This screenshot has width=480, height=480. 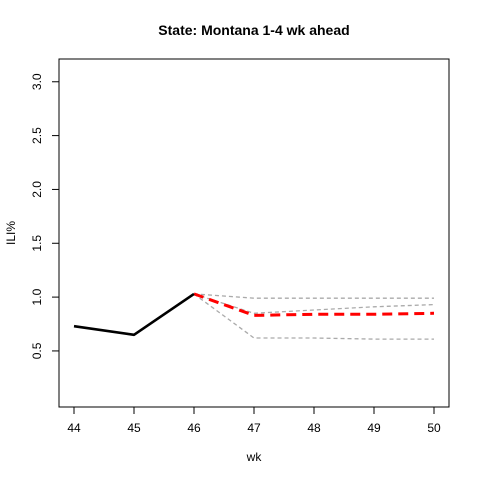 What do you see at coordinates (254, 457) in the screenshot?
I see `x-axis-label: wk` at bounding box center [254, 457].